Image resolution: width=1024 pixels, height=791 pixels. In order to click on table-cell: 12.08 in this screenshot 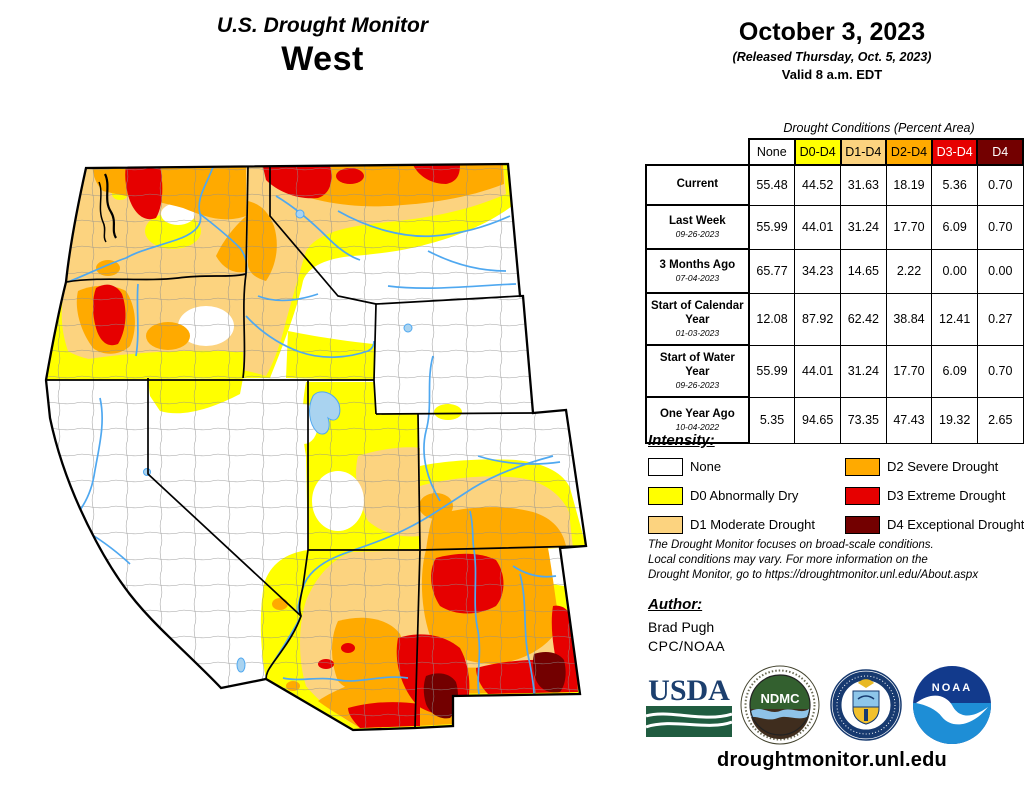, I will do `click(772, 319)`.